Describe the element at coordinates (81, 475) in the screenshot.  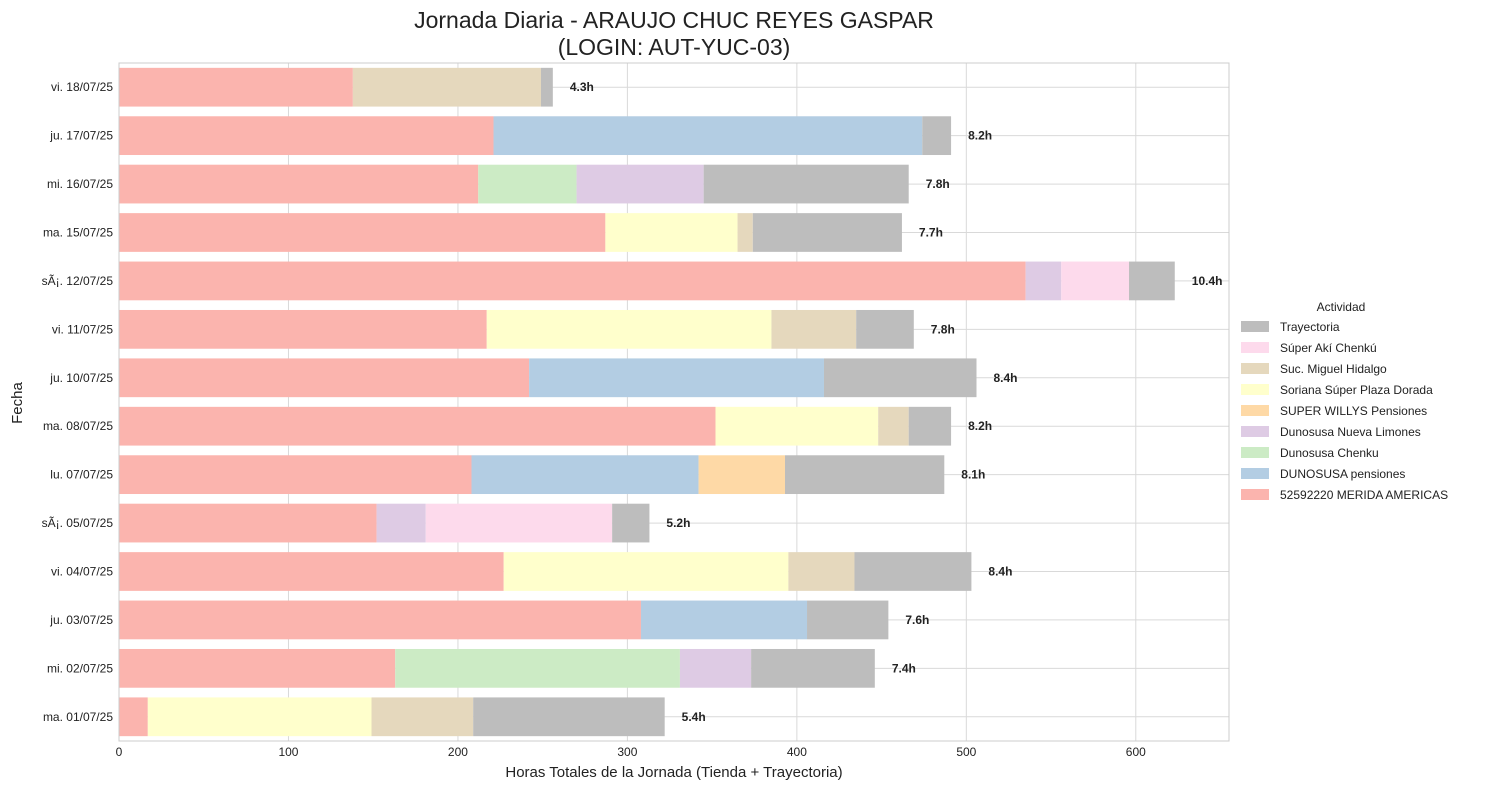
I see `y-tick-label: lu. 07/07/25` at that location.